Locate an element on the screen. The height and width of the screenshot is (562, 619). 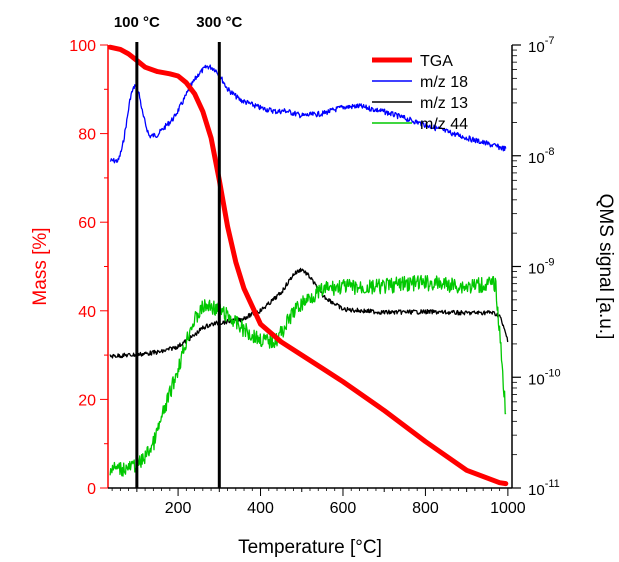
annotation-label-300: 300 °C is located at coordinates (219, 22).